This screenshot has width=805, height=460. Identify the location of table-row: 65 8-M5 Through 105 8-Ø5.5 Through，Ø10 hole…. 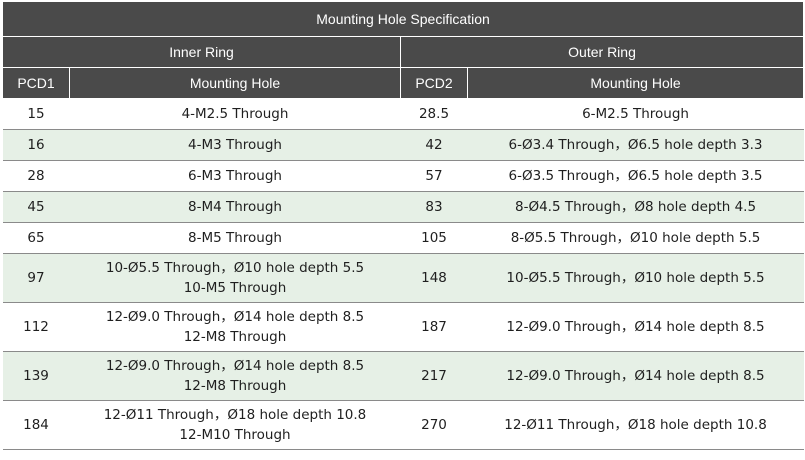
(403, 238).